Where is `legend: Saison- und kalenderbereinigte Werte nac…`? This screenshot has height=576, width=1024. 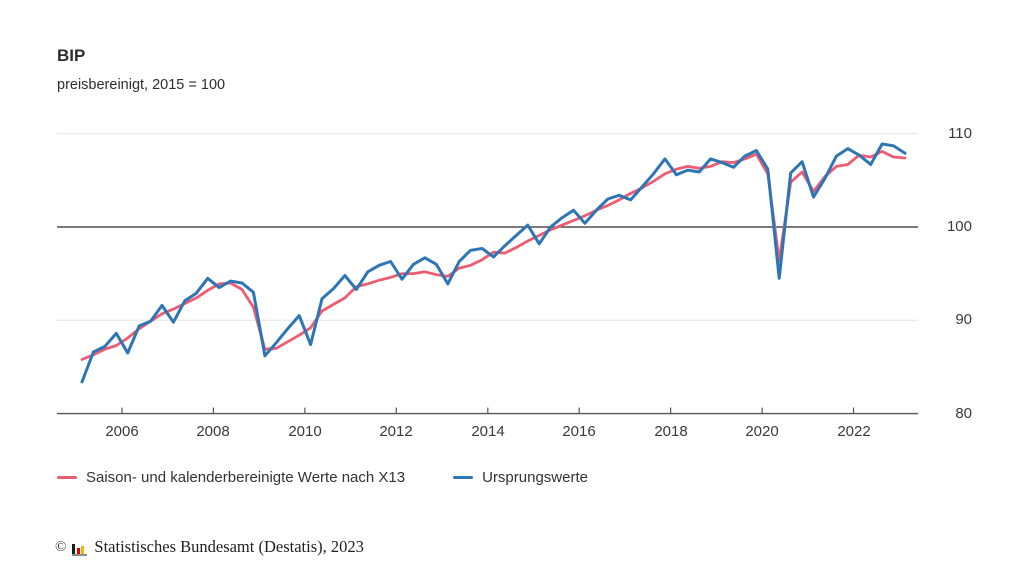
legend: Saison- und kalenderbereinigte Werte nac… is located at coordinates (322, 477).